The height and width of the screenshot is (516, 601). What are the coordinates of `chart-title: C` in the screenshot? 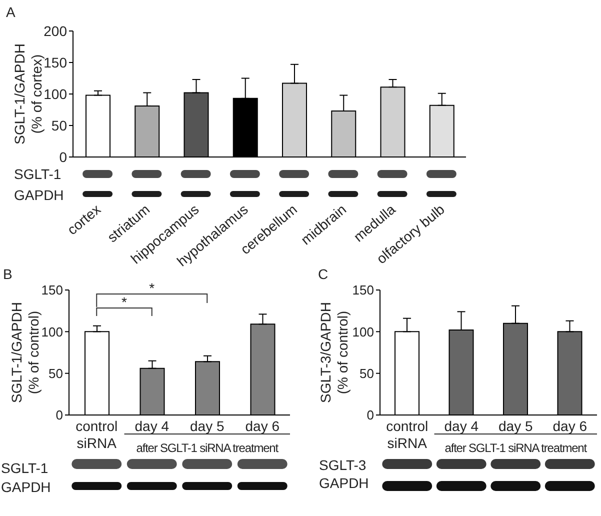 It's located at (323, 274).